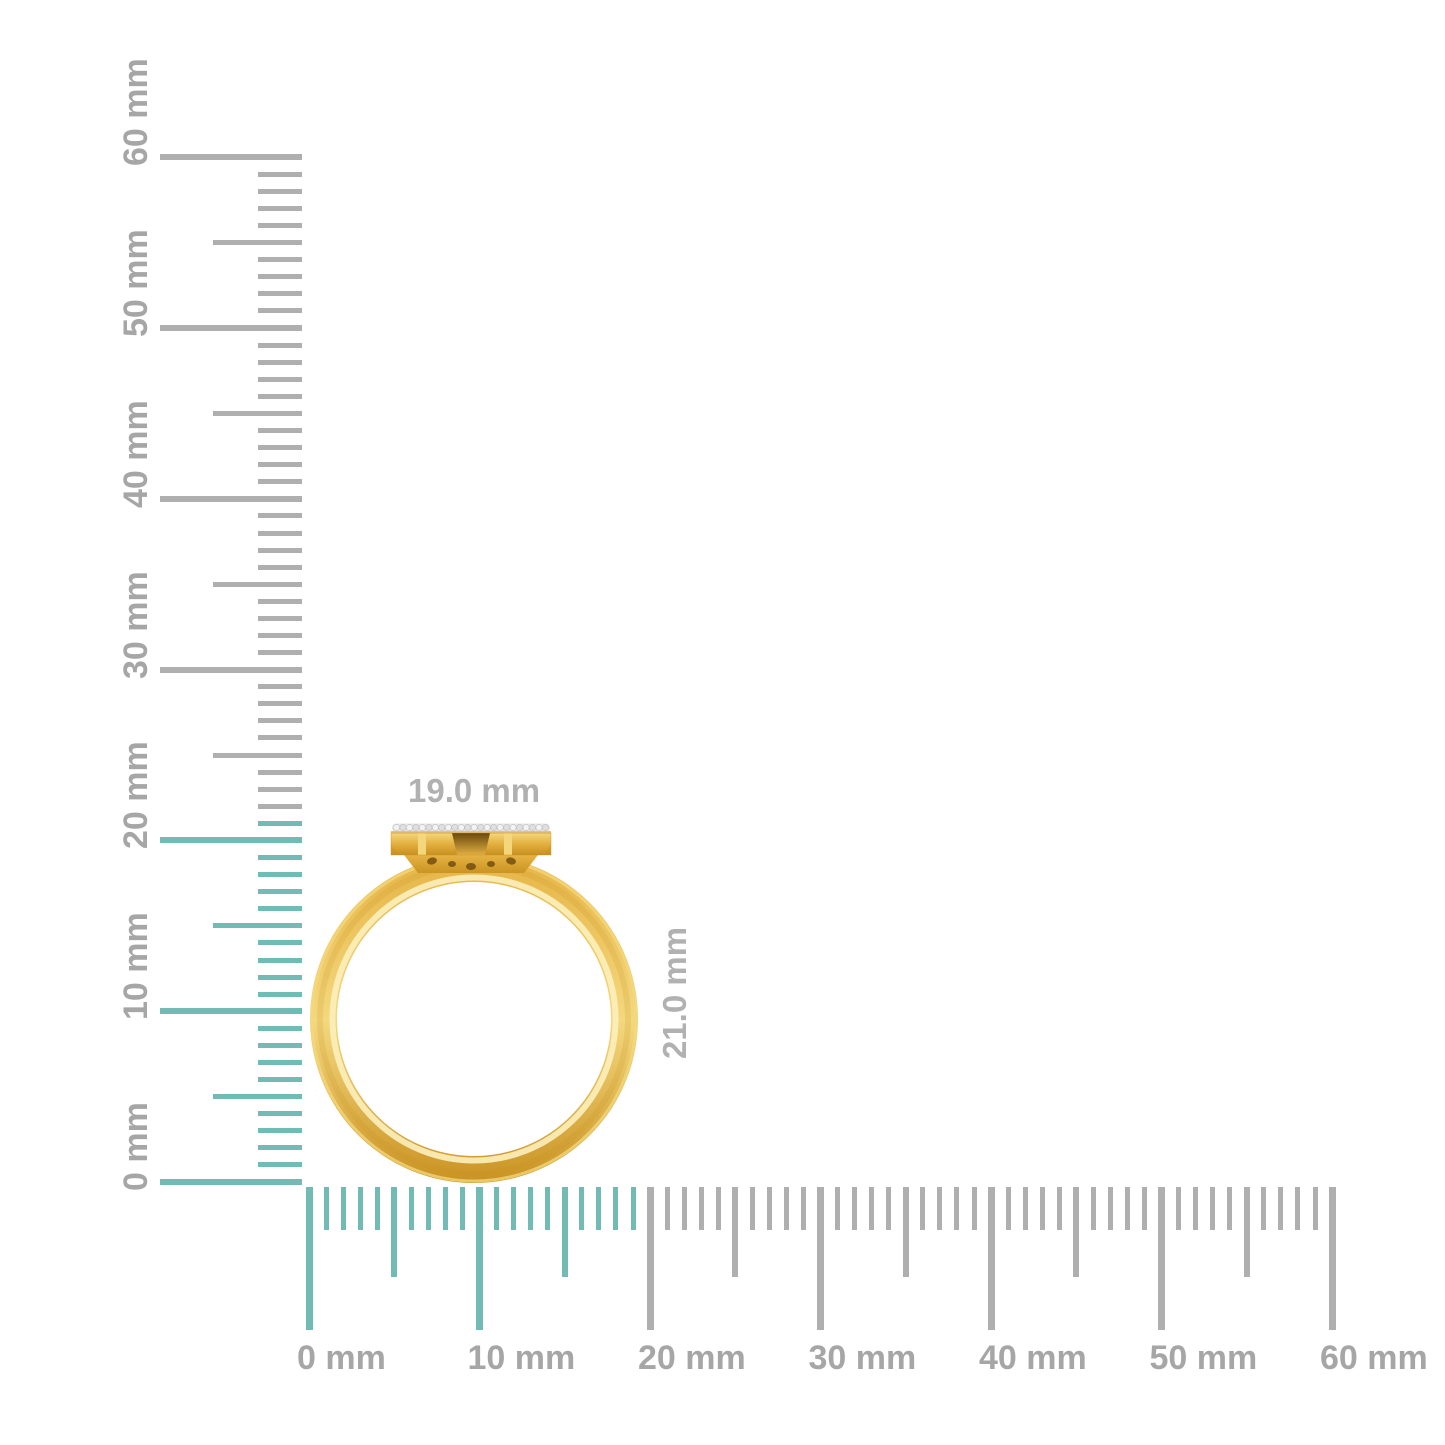  Describe the element at coordinates (280, 482) in the screenshot. I see `v-tick-41mm` at that location.